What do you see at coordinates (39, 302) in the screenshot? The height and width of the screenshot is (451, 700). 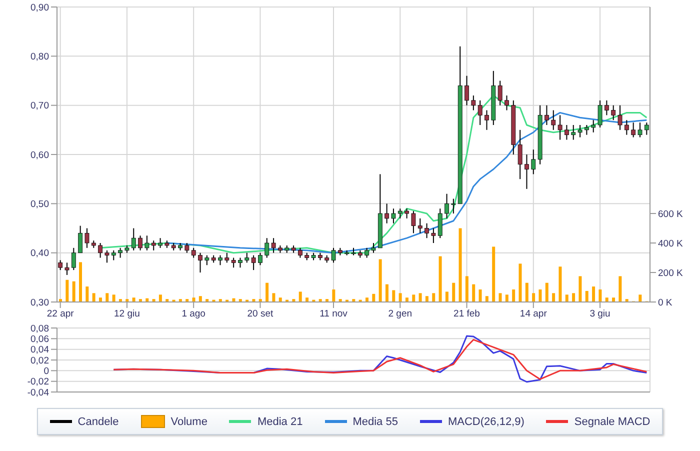 I see `y-tick-label: 0,30` at bounding box center [39, 302].